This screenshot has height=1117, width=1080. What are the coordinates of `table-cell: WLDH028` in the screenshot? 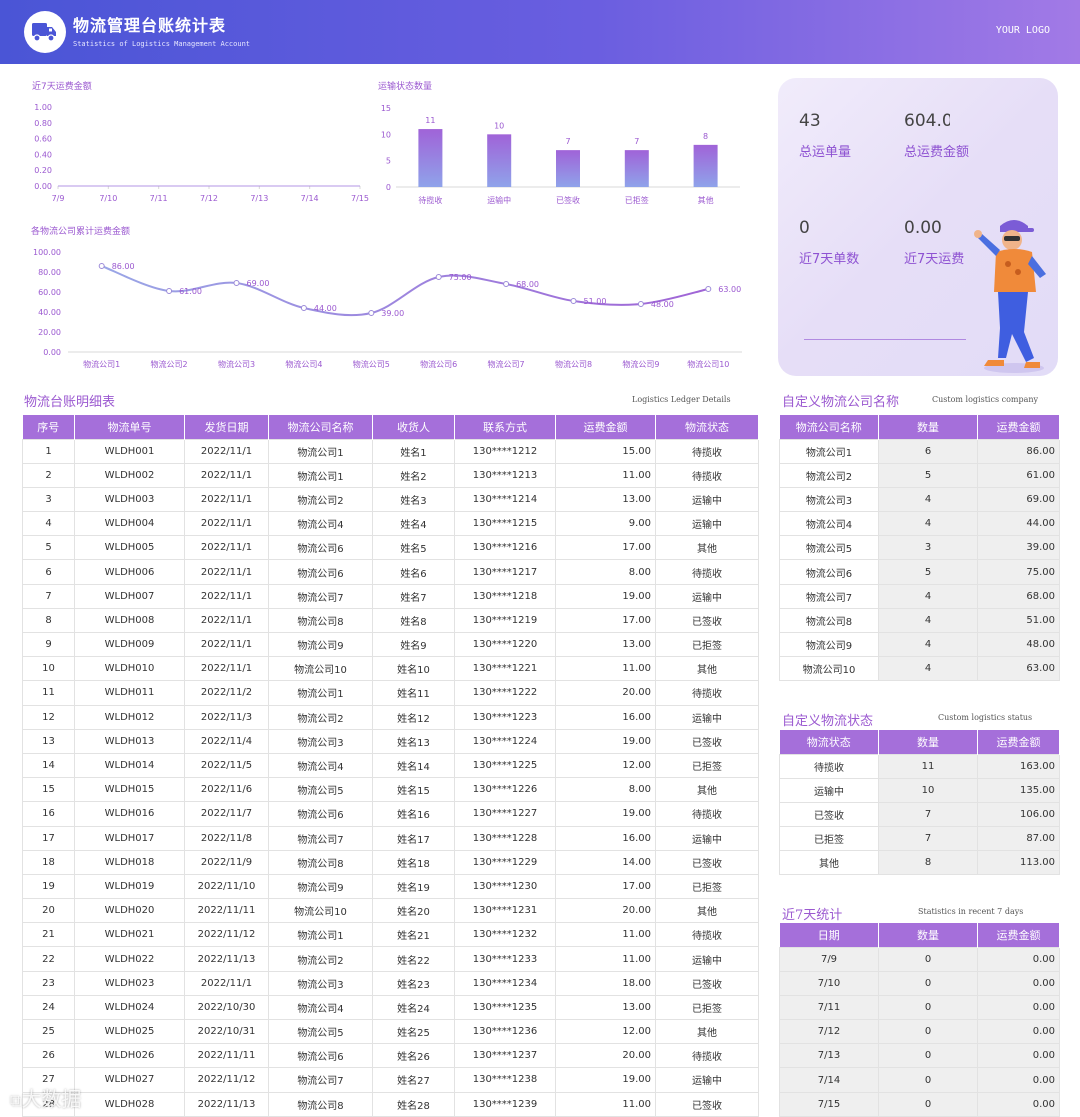 It's located at (129, 1104).